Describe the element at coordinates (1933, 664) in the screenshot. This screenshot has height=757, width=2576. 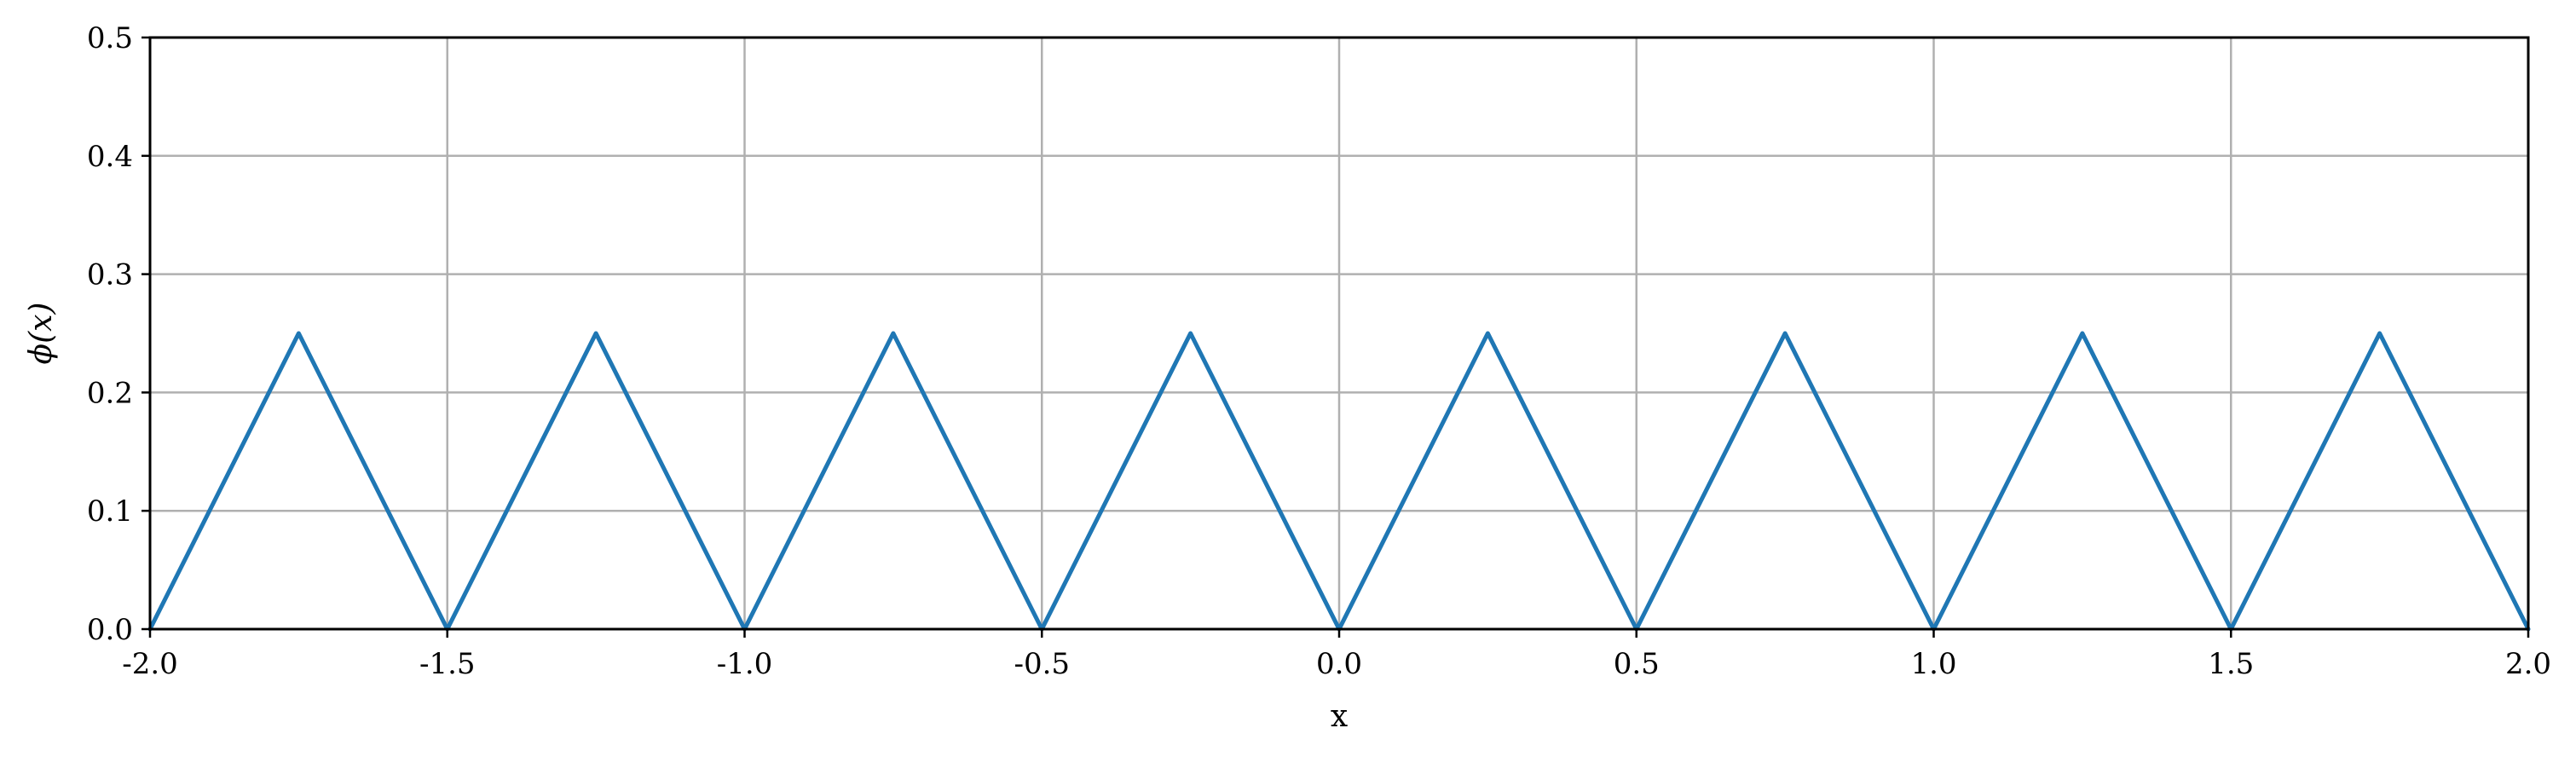
I see `x-tick-label: 1.0` at that location.